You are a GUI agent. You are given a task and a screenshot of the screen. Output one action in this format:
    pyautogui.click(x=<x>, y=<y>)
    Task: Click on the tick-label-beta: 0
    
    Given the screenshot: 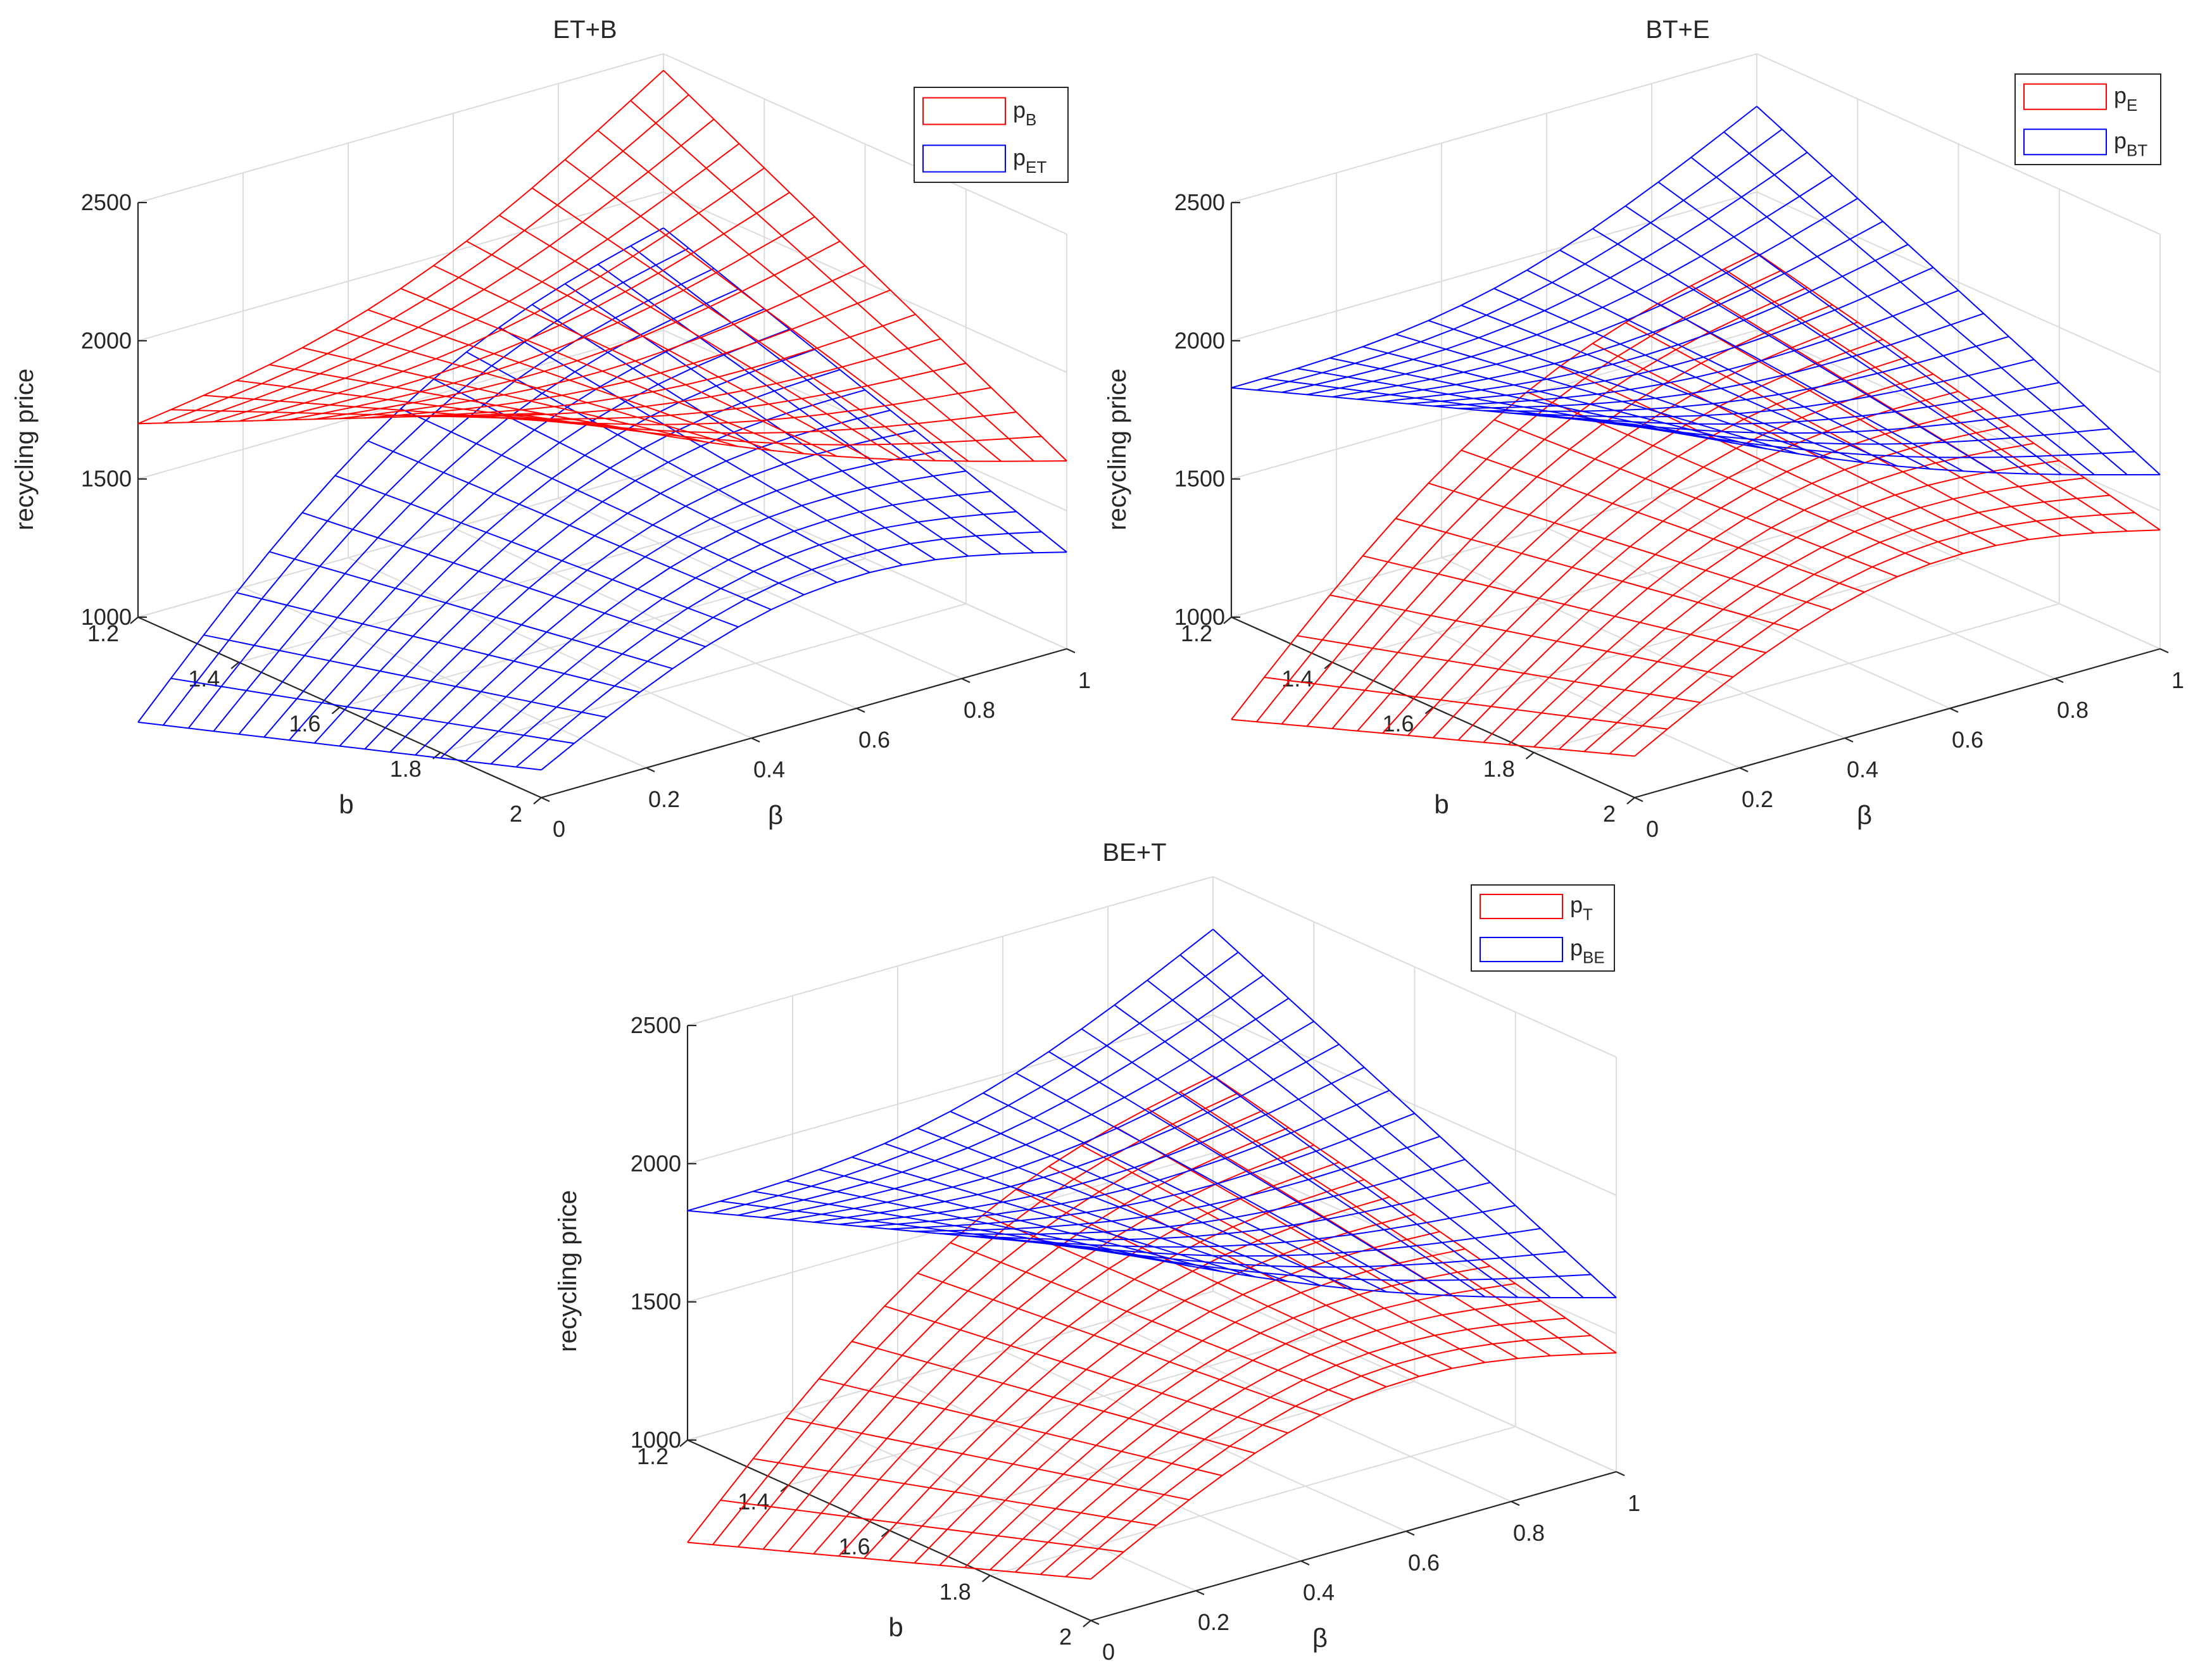 What is the action you would take?
    pyautogui.click(x=559, y=829)
    